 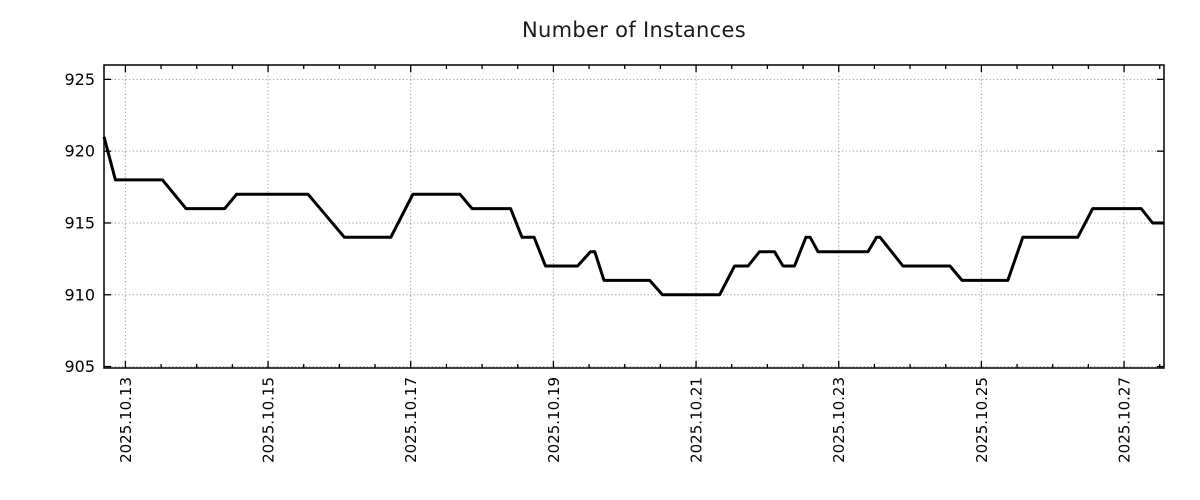 I want to click on x-axis-tick-label: 2025.10.21, so click(x=697, y=420).